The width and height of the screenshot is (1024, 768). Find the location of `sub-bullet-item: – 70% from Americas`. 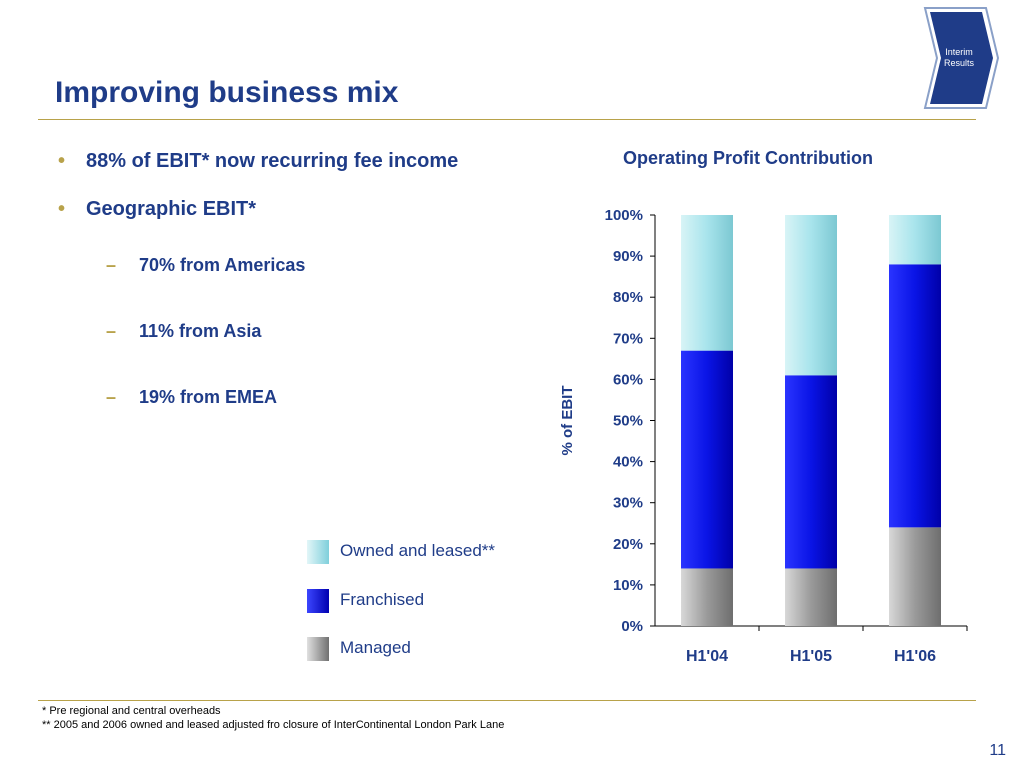

sub-bullet-item: – 70% from Americas is located at coordinates (293, 265).